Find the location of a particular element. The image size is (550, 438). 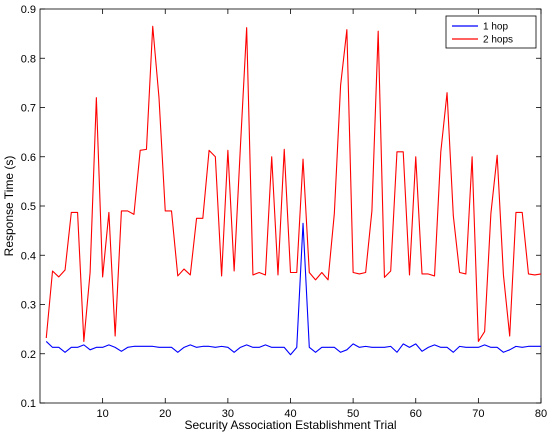

y-tick-label: 0.5 is located at coordinates (28, 207).